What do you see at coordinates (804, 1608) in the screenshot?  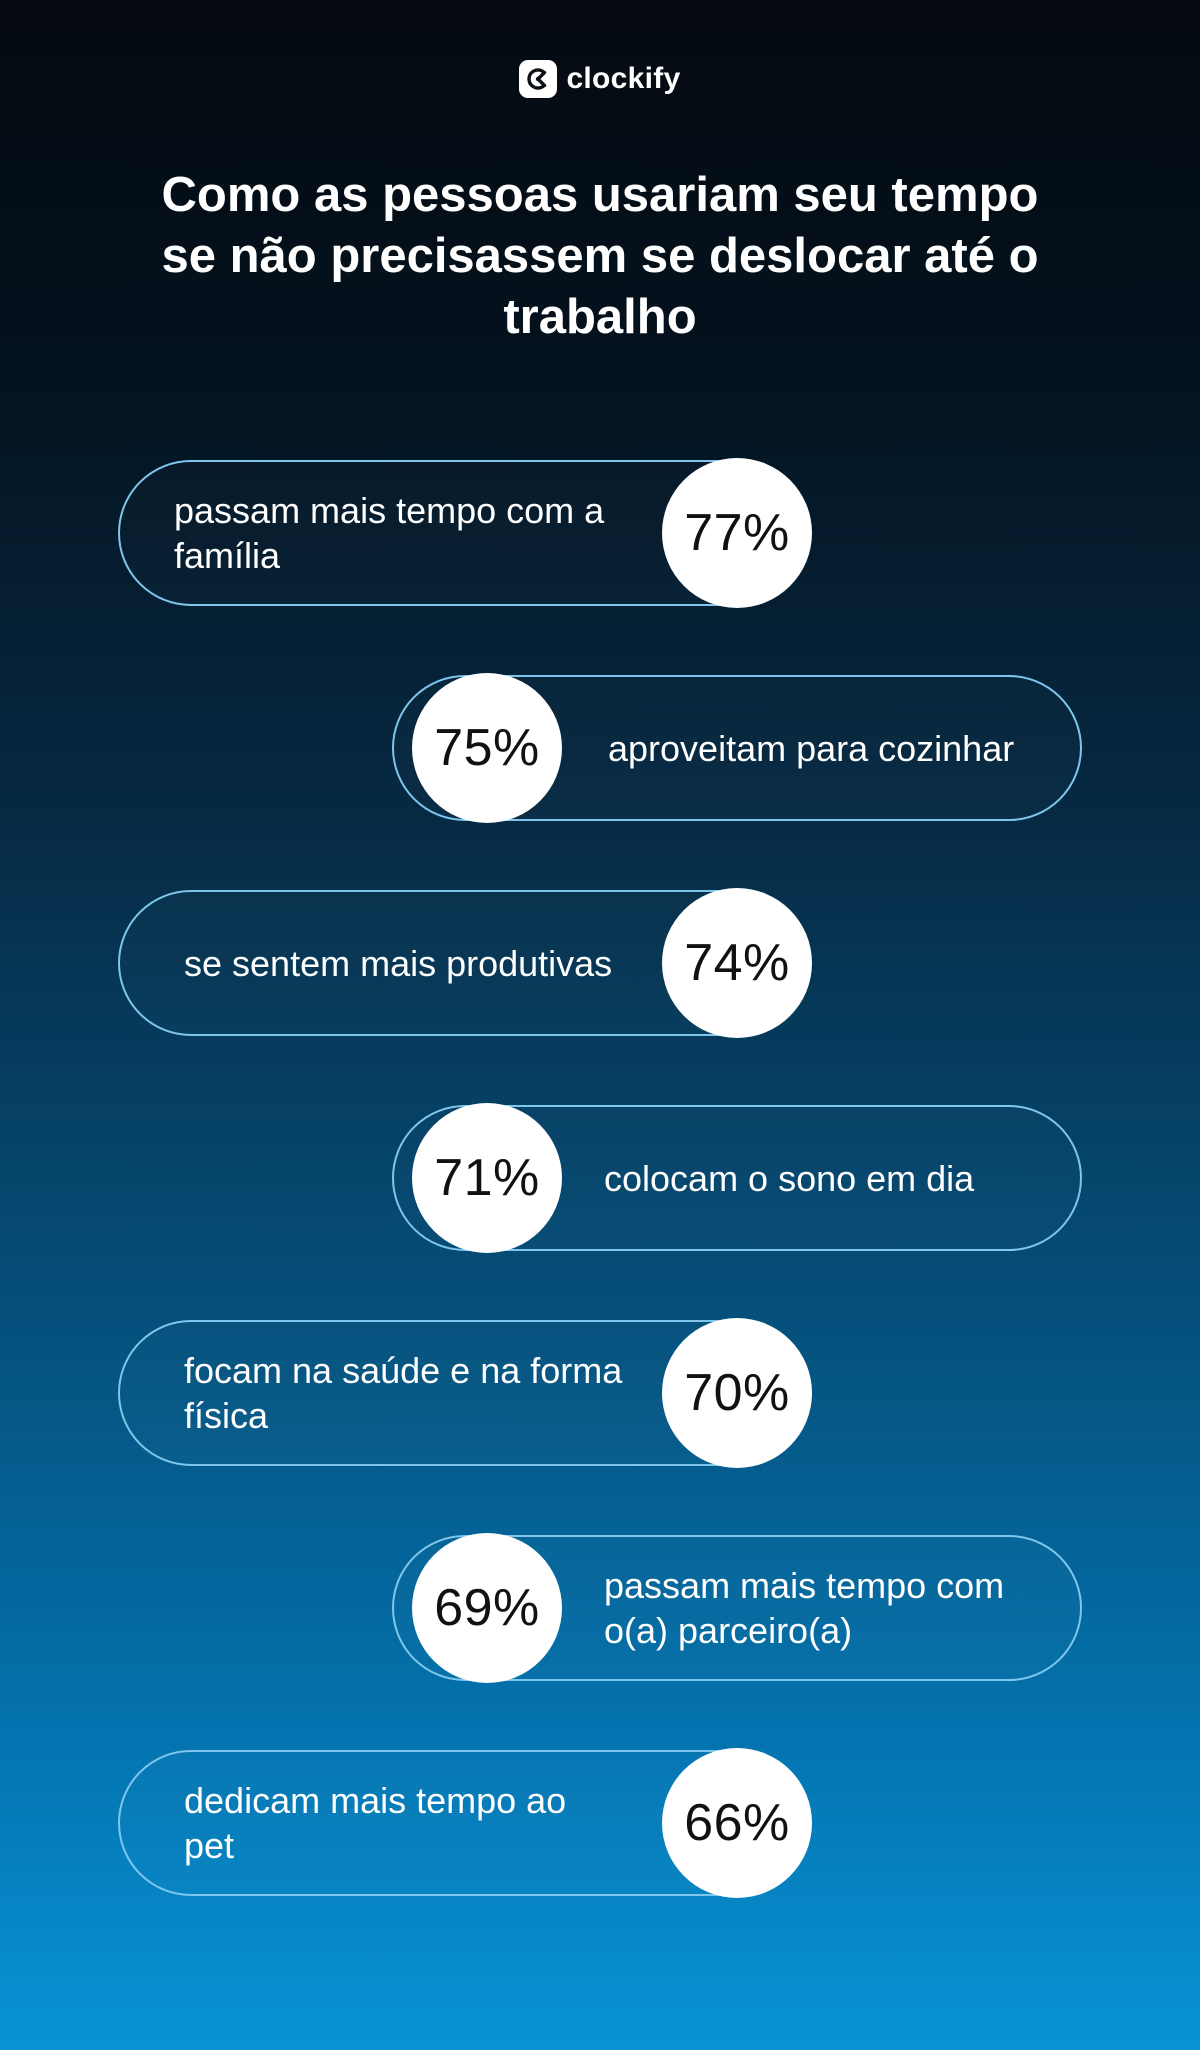 I see `stat-label: passam mais tempo com o(a) parceiro(a)` at bounding box center [804, 1608].